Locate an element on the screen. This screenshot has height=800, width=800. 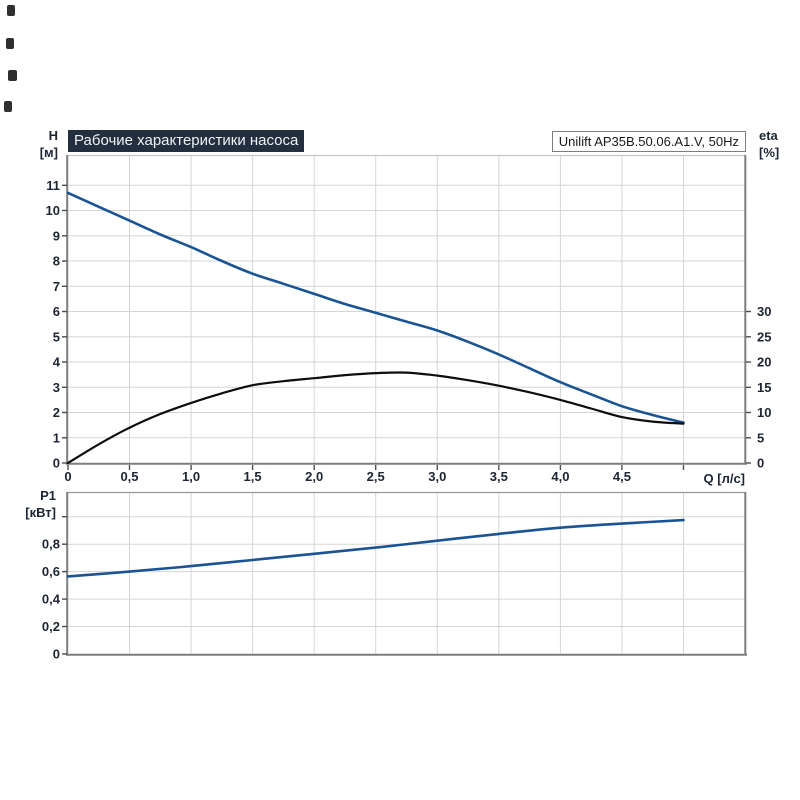
q-axis-title: Q [л/с] is located at coordinates (724, 478).